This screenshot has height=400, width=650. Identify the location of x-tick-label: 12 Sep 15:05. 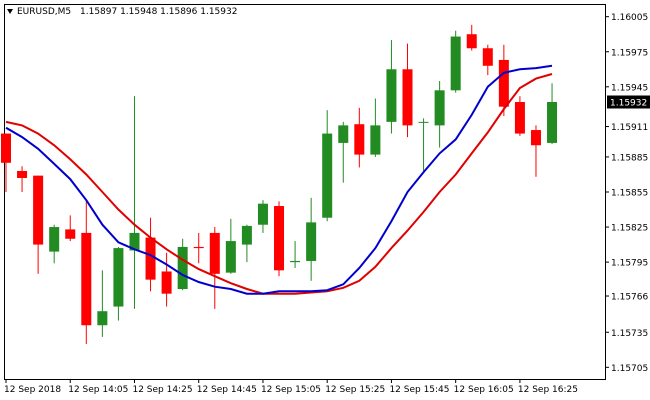
(291, 390).